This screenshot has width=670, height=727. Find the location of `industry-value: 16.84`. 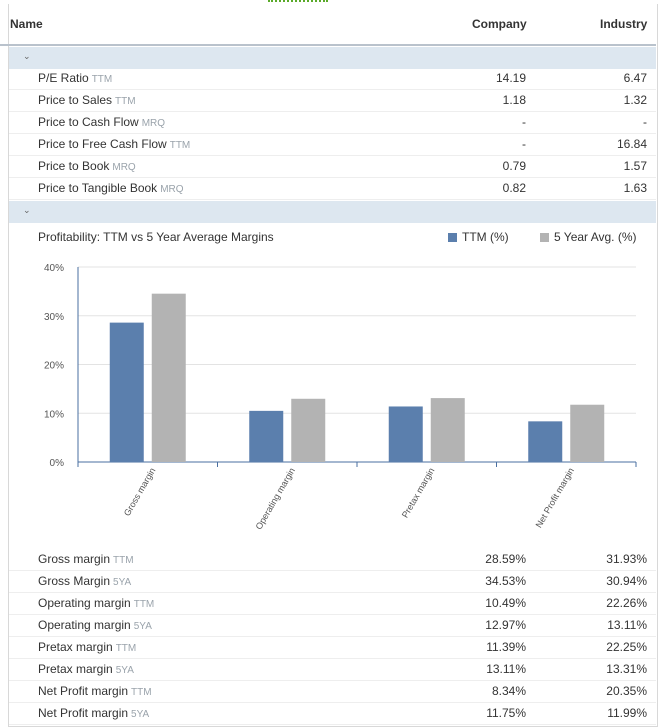

industry-value: 16.84 is located at coordinates (631, 144).